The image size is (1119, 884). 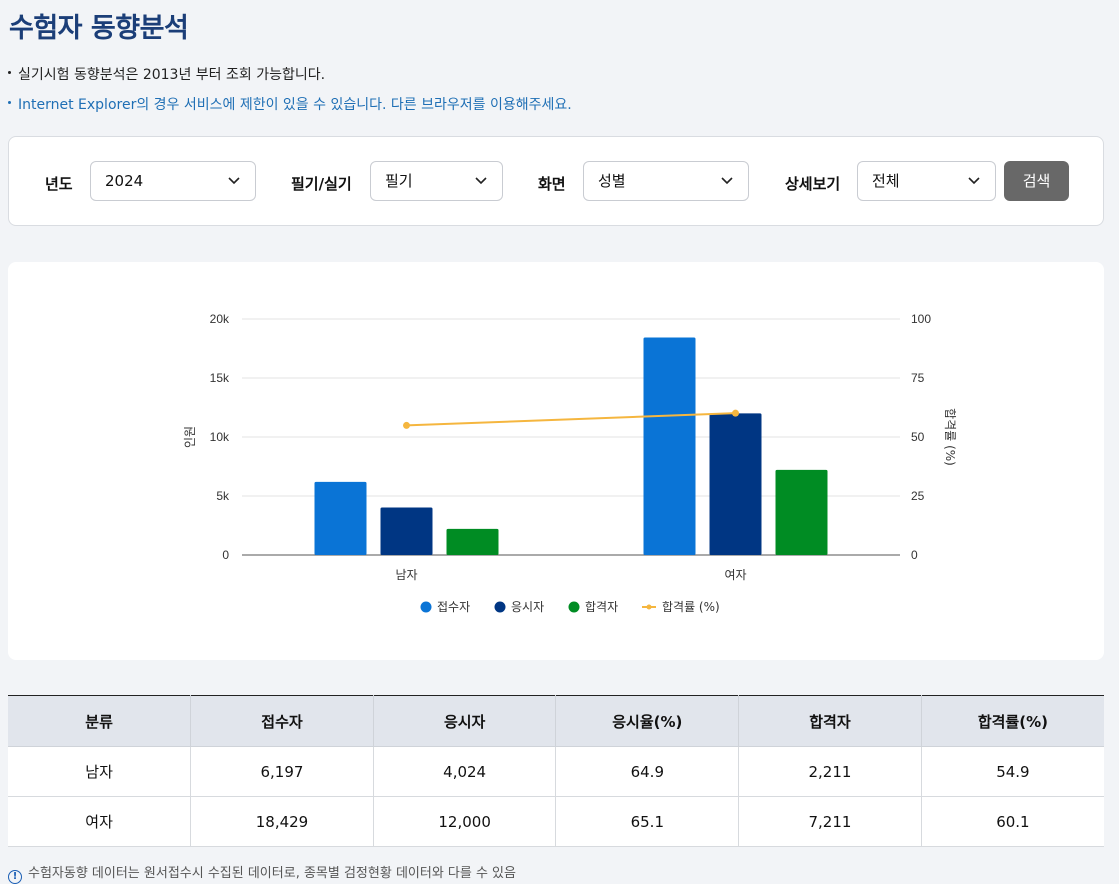 What do you see at coordinates (552, 184) in the screenshot?
I see `view-label: 화면` at bounding box center [552, 184].